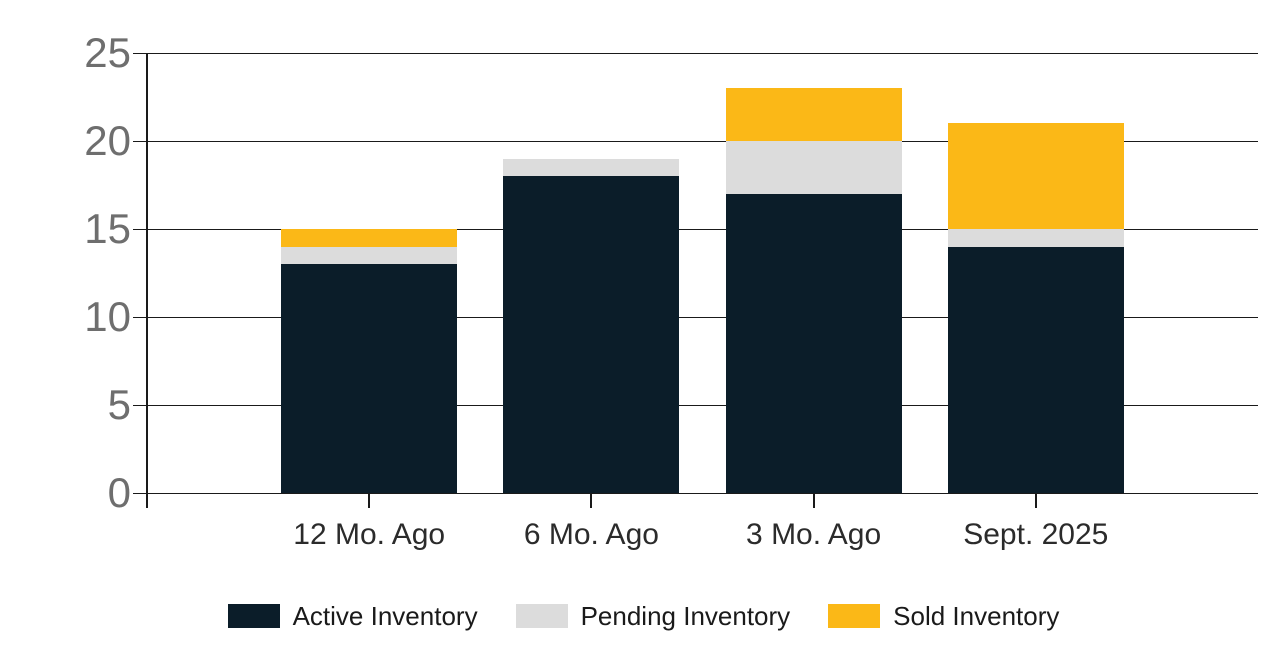  What do you see at coordinates (541, 616) in the screenshot?
I see `legend-swatch-pending-inventory` at bounding box center [541, 616].